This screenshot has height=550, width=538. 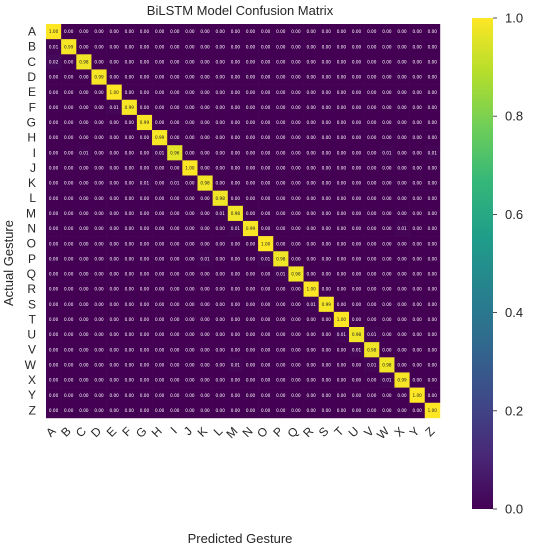 What do you see at coordinates (32, 107) in the screenshot?
I see `y-tick-label: F` at bounding box center [32, 107].